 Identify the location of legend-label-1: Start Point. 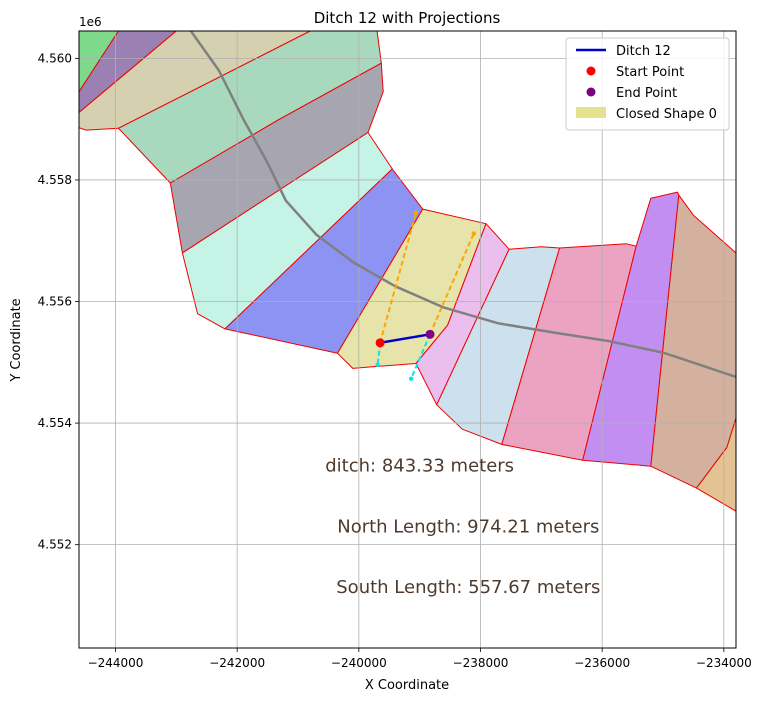
(650, 72).